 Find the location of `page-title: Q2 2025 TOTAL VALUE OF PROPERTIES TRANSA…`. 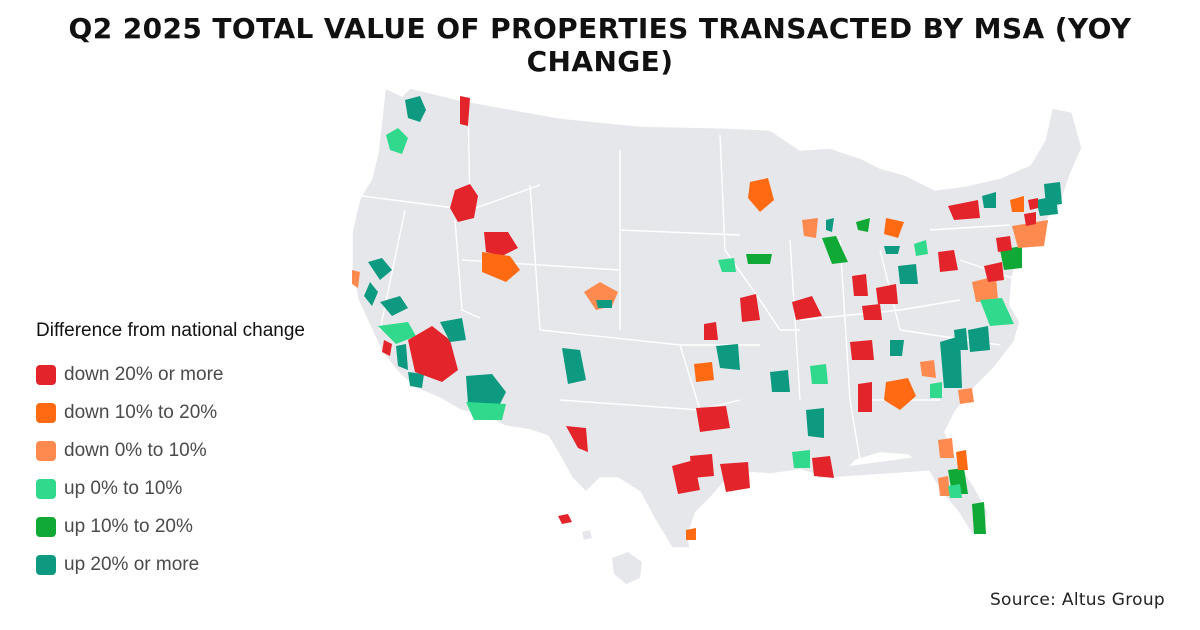

page-title: Q2 2025 TOTAL VALUE OF PROPERTIES TRANSA… is located at coordinates (600, 45).